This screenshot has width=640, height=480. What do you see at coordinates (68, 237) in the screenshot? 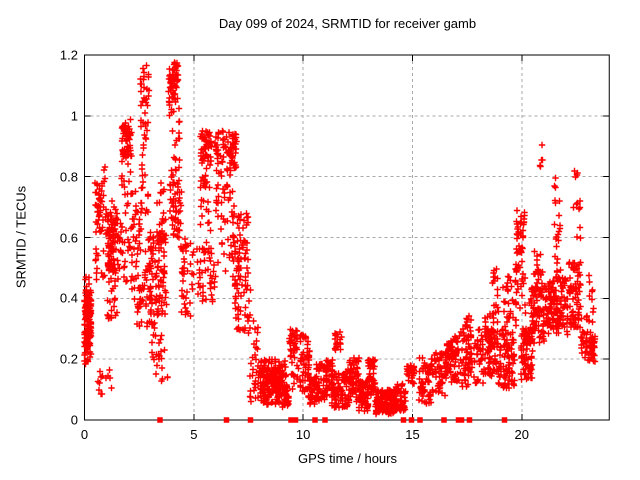
I see `y-tick-label: 0.6` at bounding box center [68, 237].